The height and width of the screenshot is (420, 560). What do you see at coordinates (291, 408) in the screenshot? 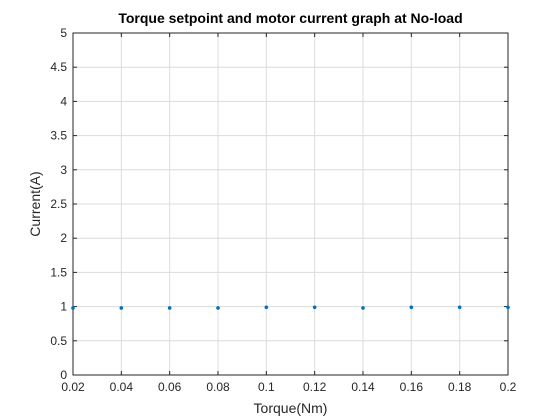
I see `x-axis-label: Torque(Nm)` at bounding box center [291, 408].